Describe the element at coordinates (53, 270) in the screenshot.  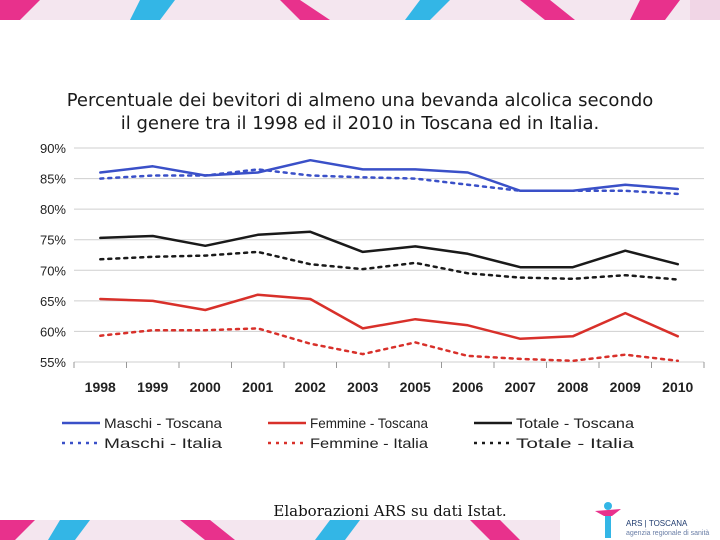
I see `y-tick-label: 70%` at that location.